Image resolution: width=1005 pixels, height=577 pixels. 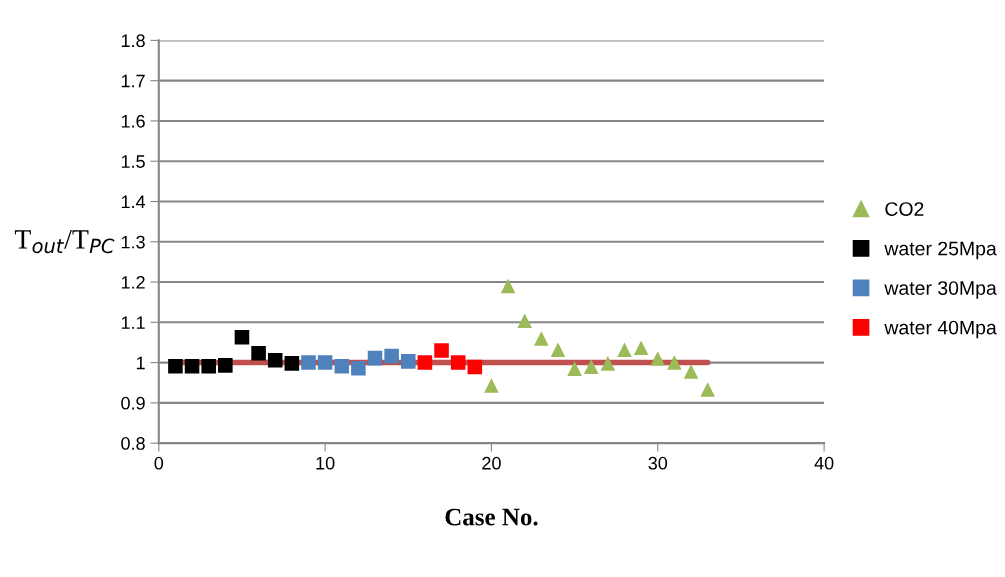 I want to click on y-tick-label: 1.4, so click(x=133, y=202).